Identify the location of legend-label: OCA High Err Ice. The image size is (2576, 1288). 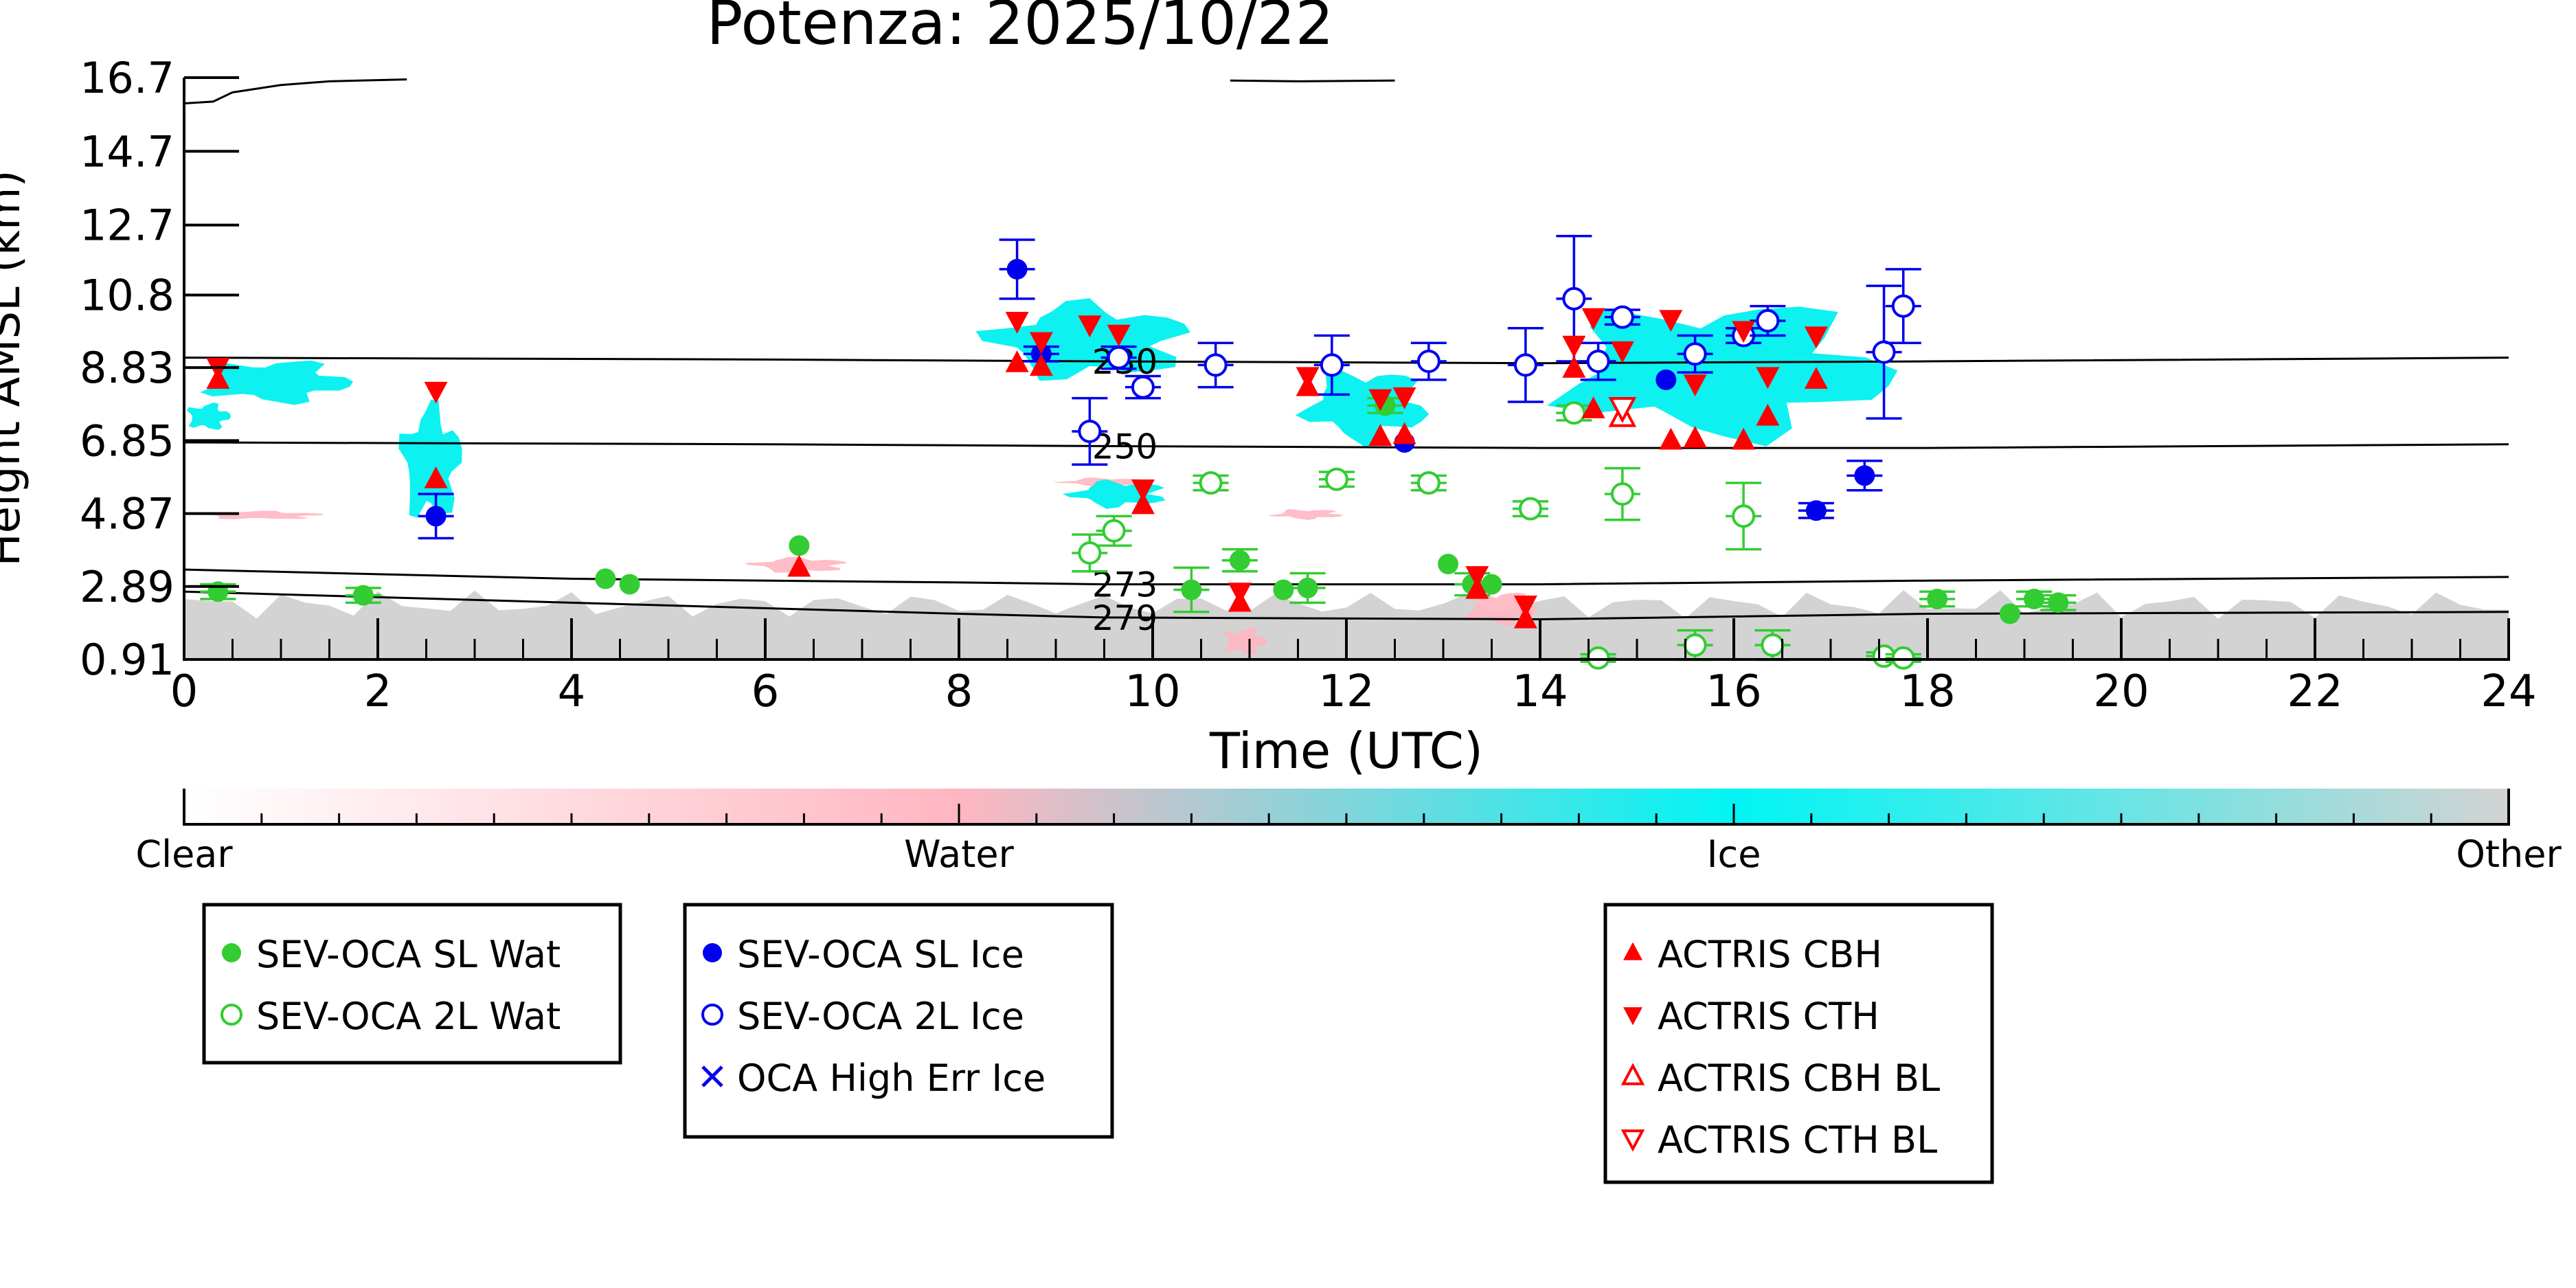
(891, 1078).